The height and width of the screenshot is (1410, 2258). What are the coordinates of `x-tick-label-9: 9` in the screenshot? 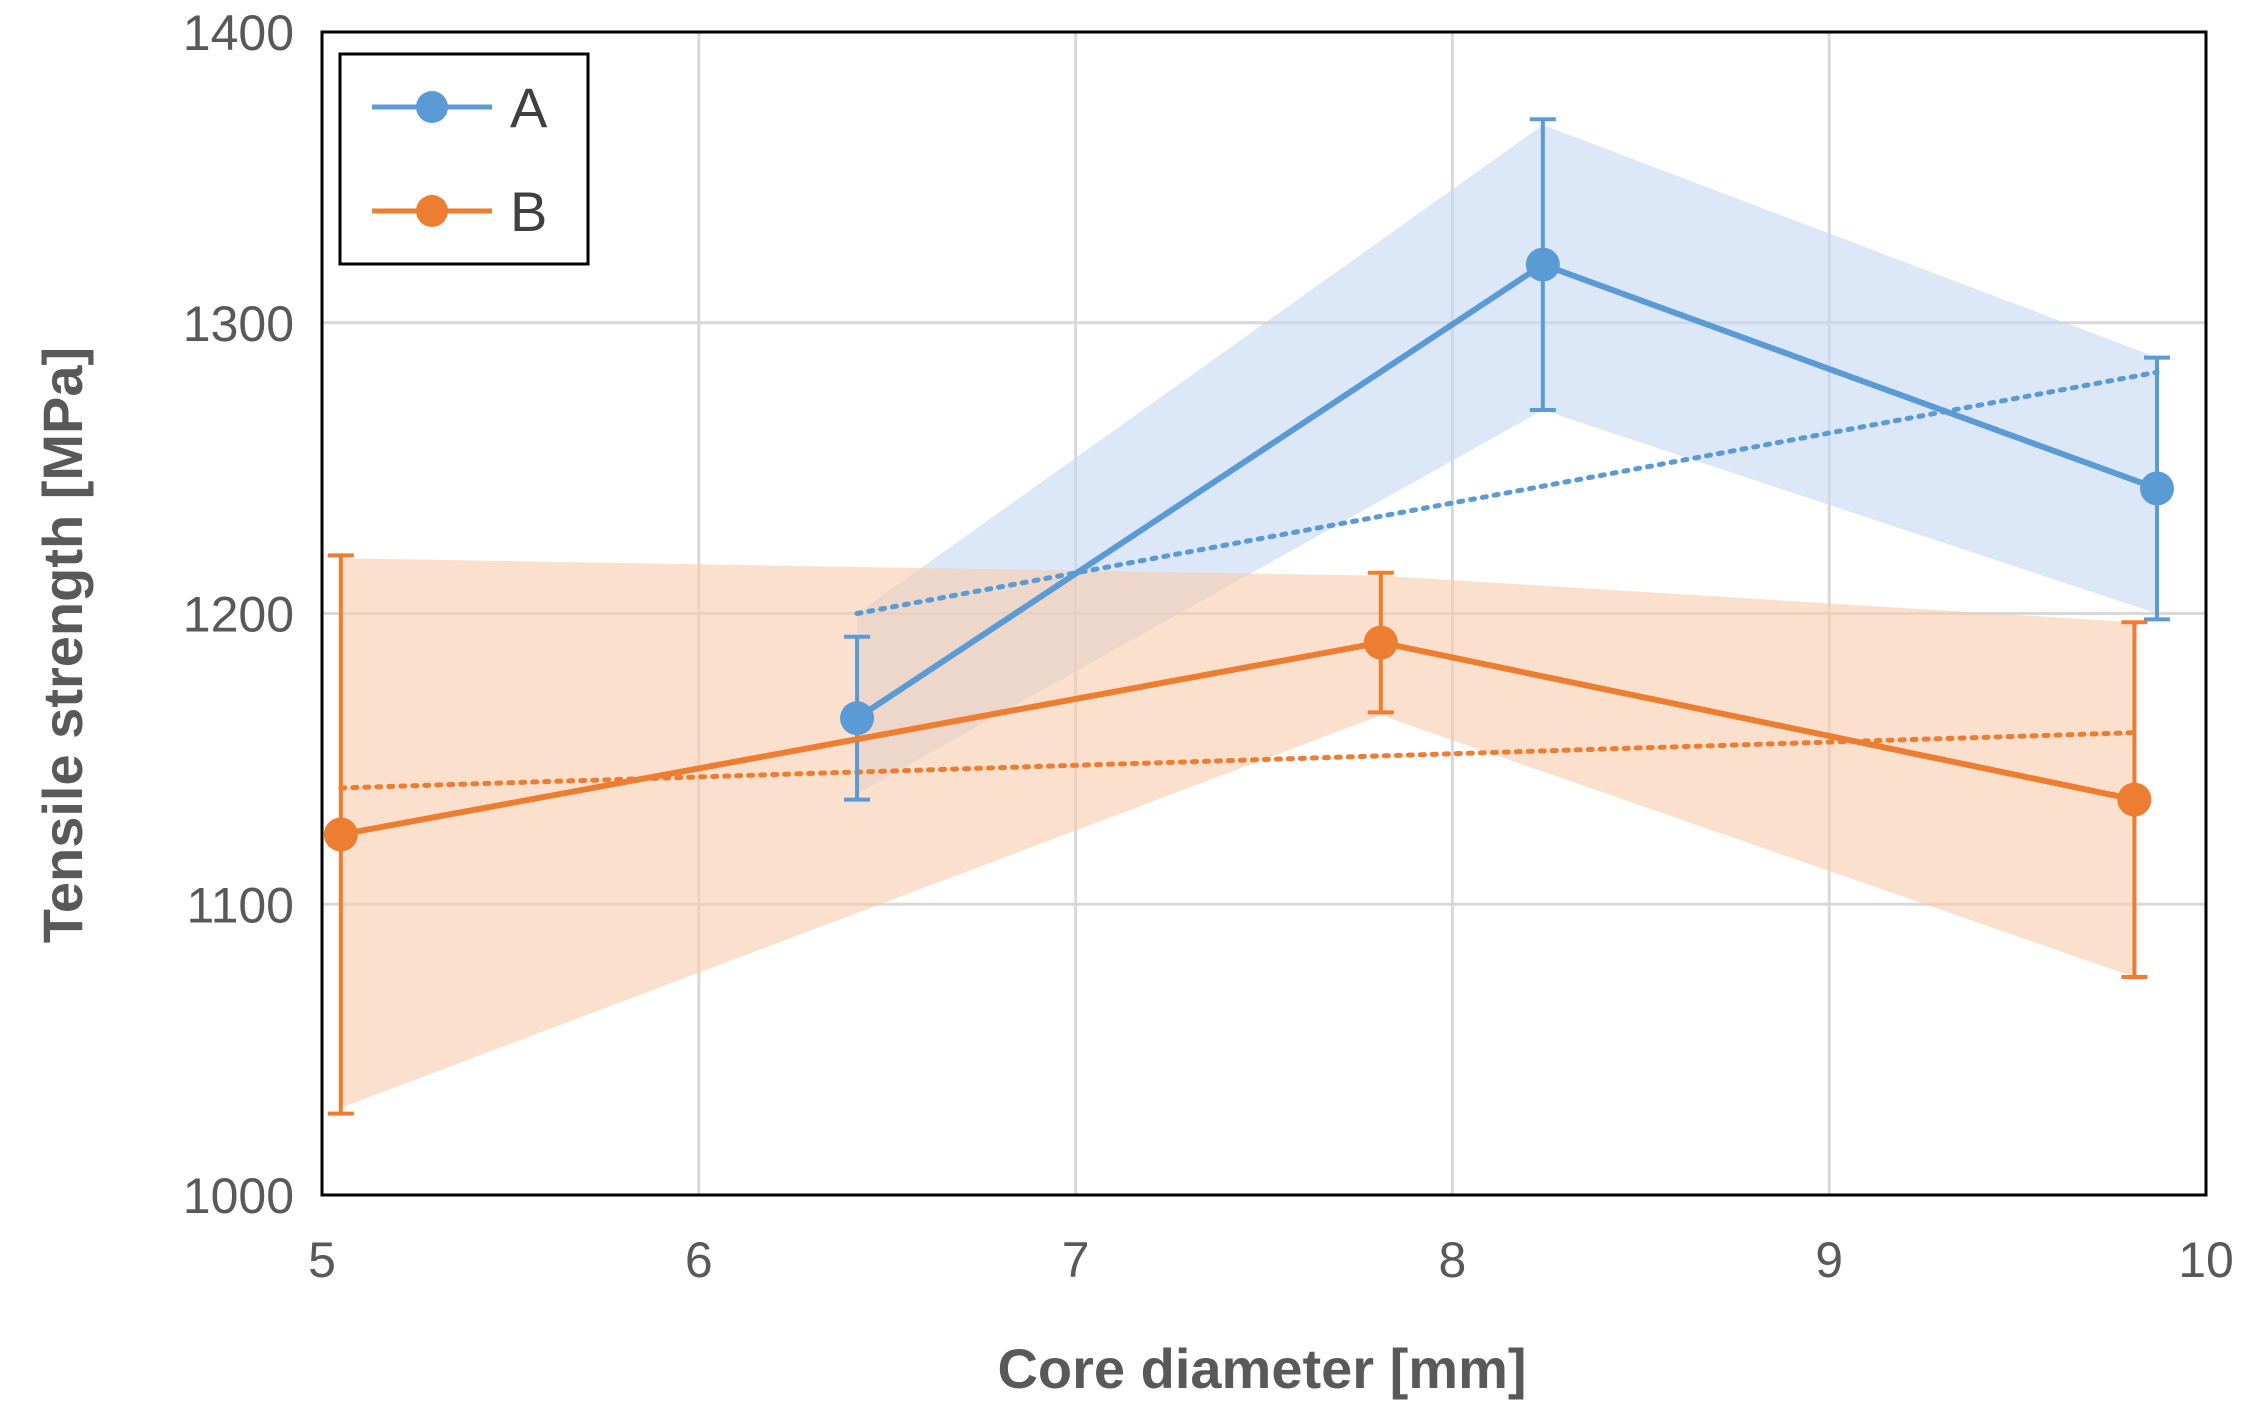 It's located at (1829, 1260).